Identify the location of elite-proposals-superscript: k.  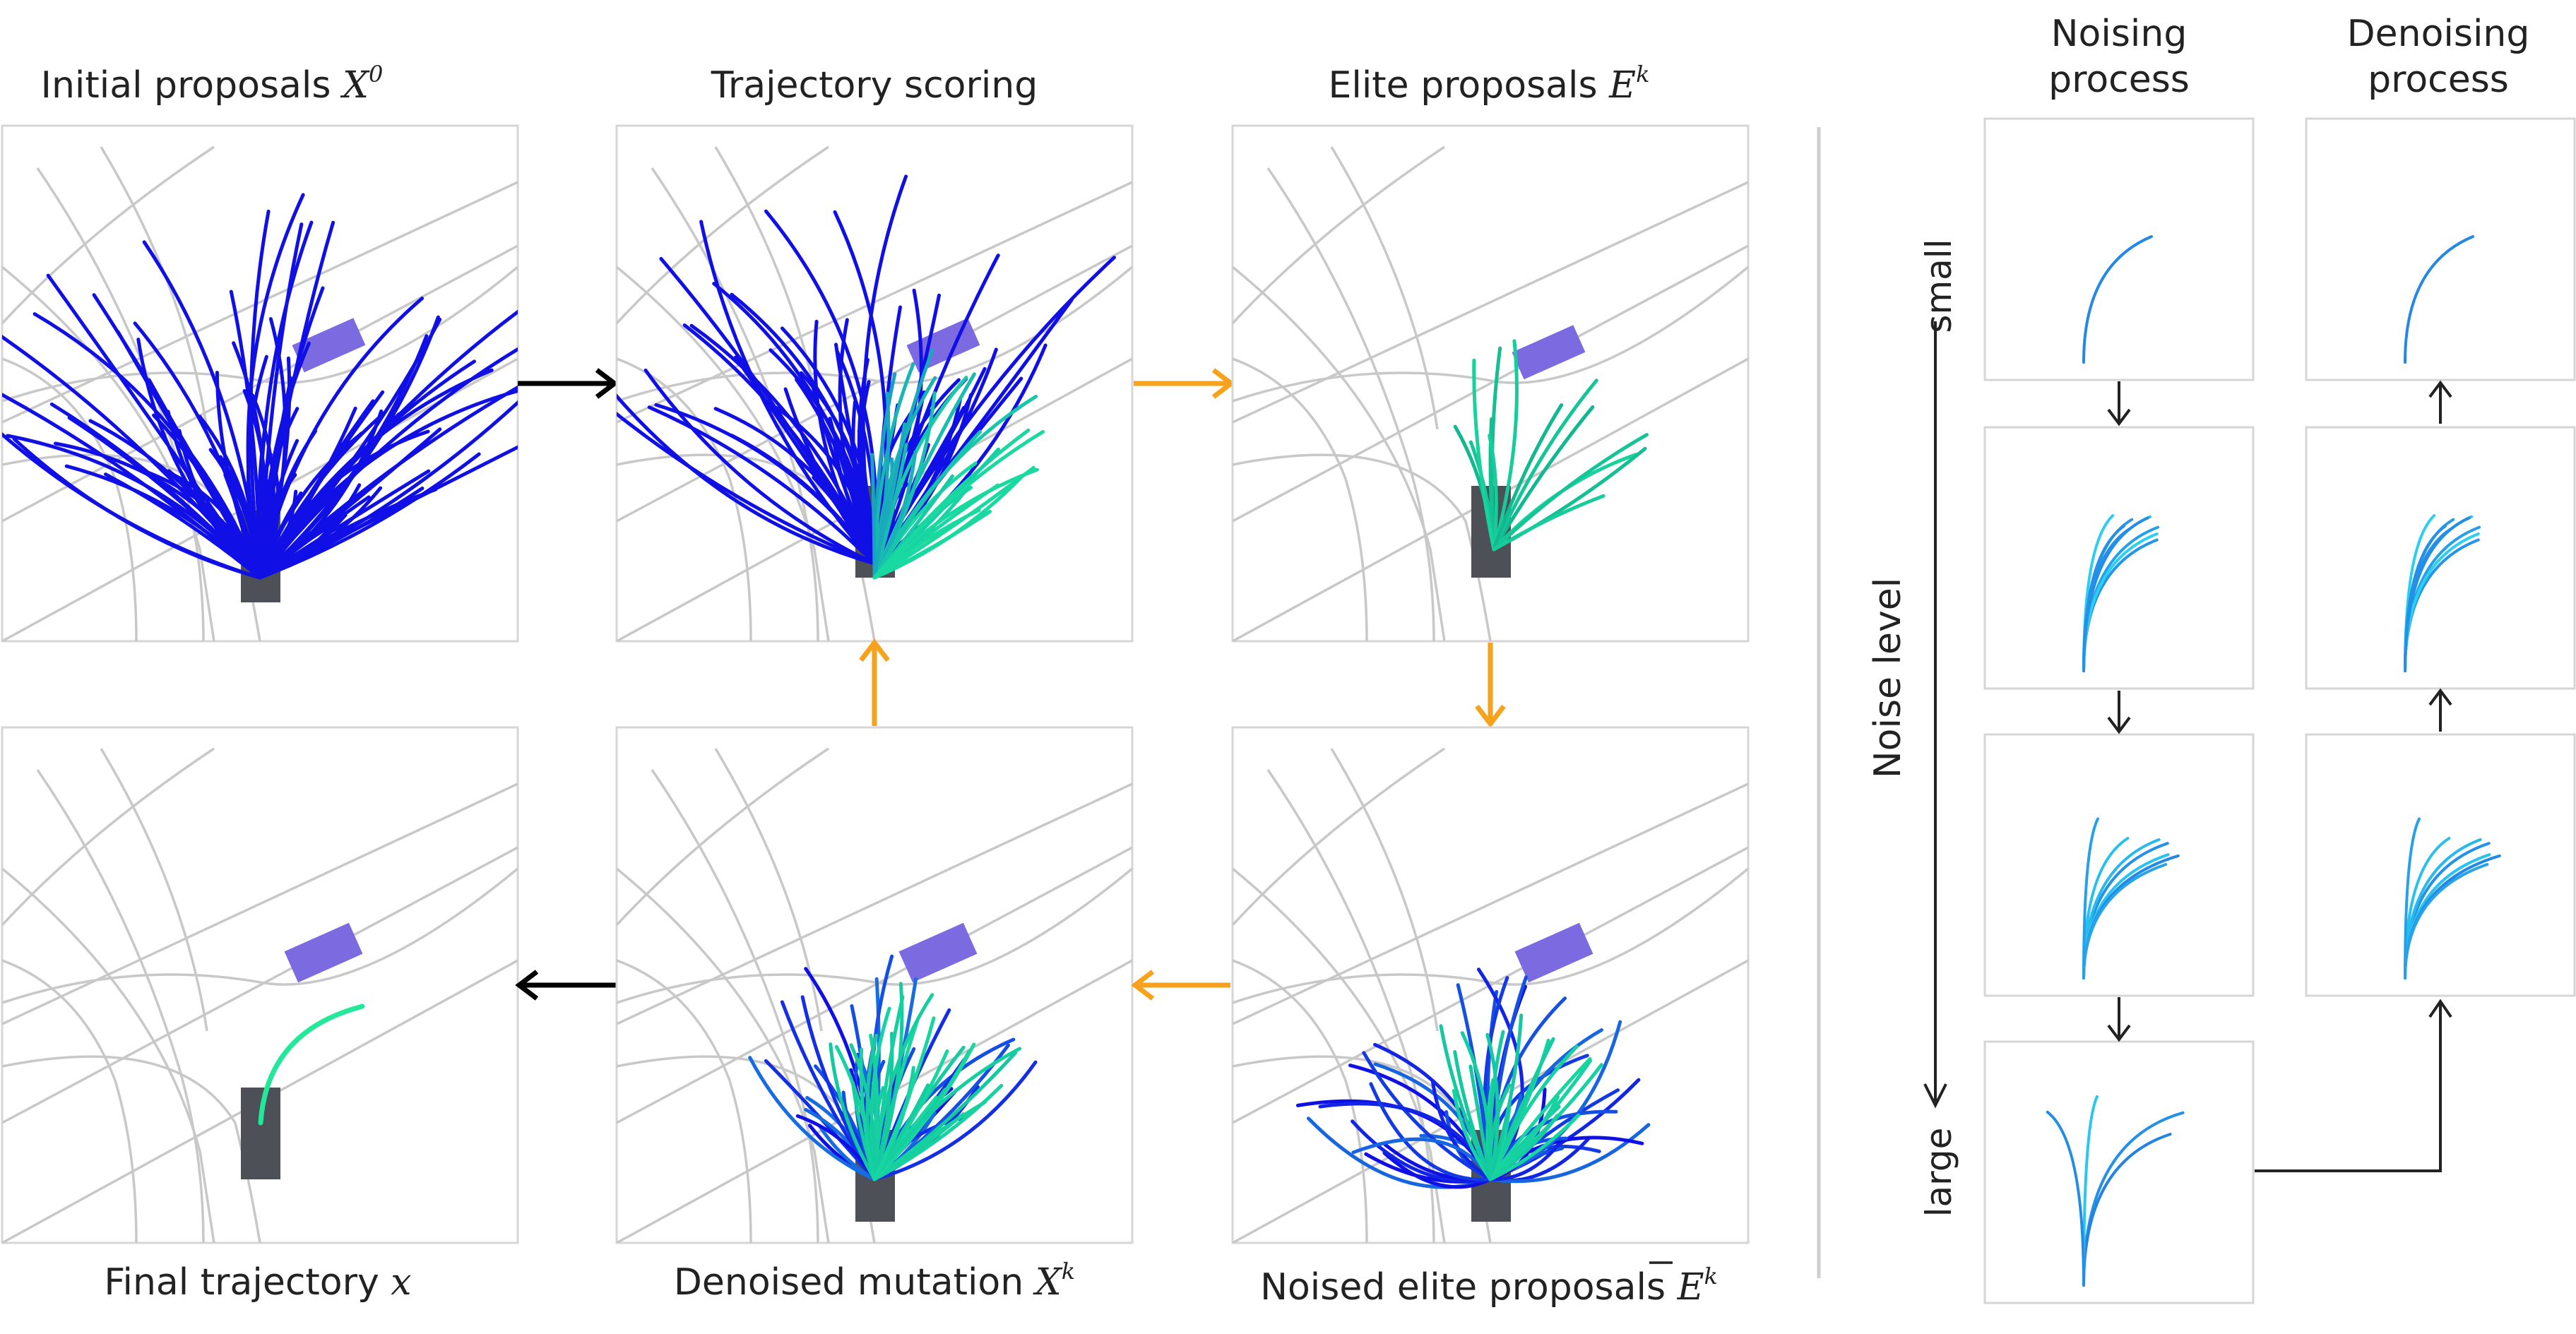
(1642, 74).